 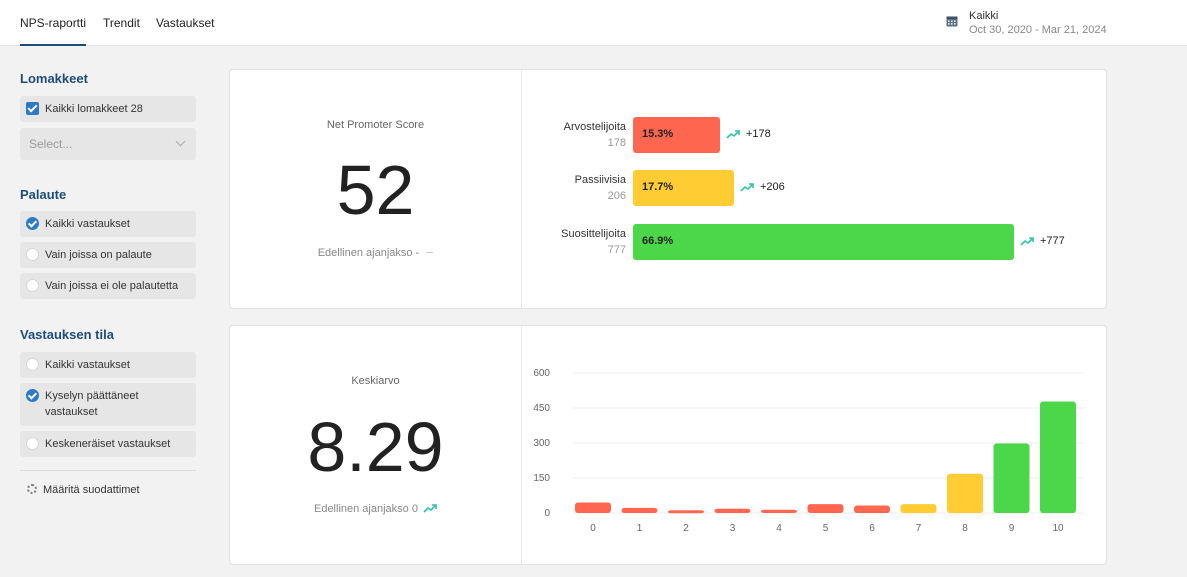 I want to click on status-option-label: Keskeneräiset vastaukset, so click(x=108, y=444).